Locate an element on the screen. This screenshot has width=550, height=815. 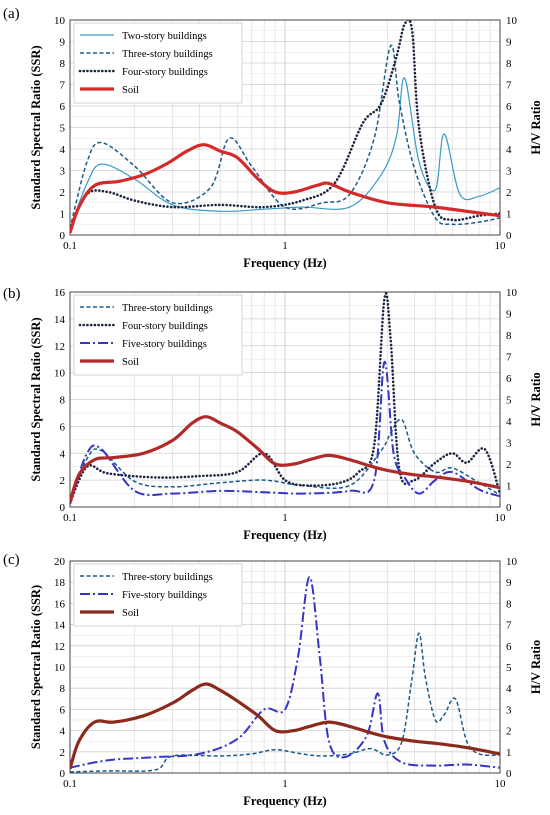
y-tick-label: 8 is located at coordinates (63, 401).